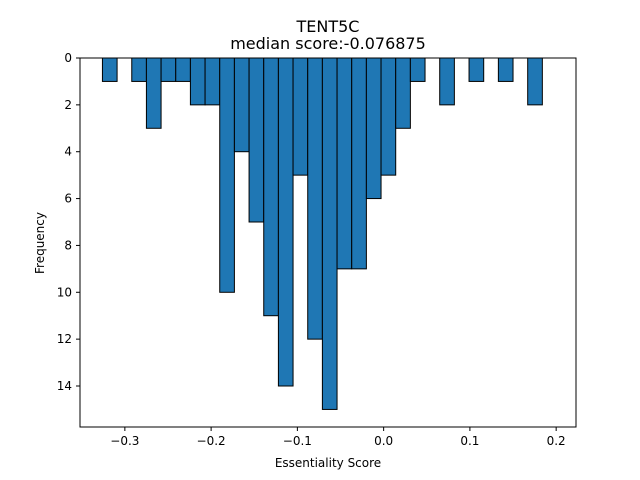 The width and height of the screenshot is (640, 480). I want to click on y-tick-label: 4, so click(68, 152).